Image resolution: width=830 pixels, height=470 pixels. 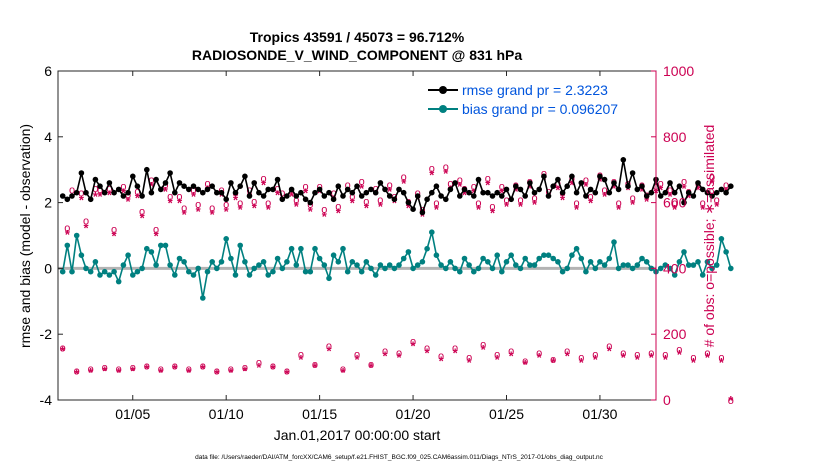 What do you see at coordinates (709, 236) in the screenshot?
I see `y-axis-label-right: # of obs: o=possible; ∗=assimilated` at bounding box center [709, 236].